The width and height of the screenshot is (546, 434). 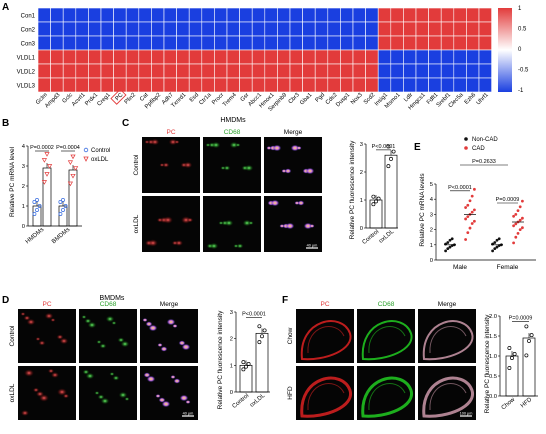 I want to click on colorbar-ticks: 1 0.5 0 -0.5 -1, so click(x=523, y=50).